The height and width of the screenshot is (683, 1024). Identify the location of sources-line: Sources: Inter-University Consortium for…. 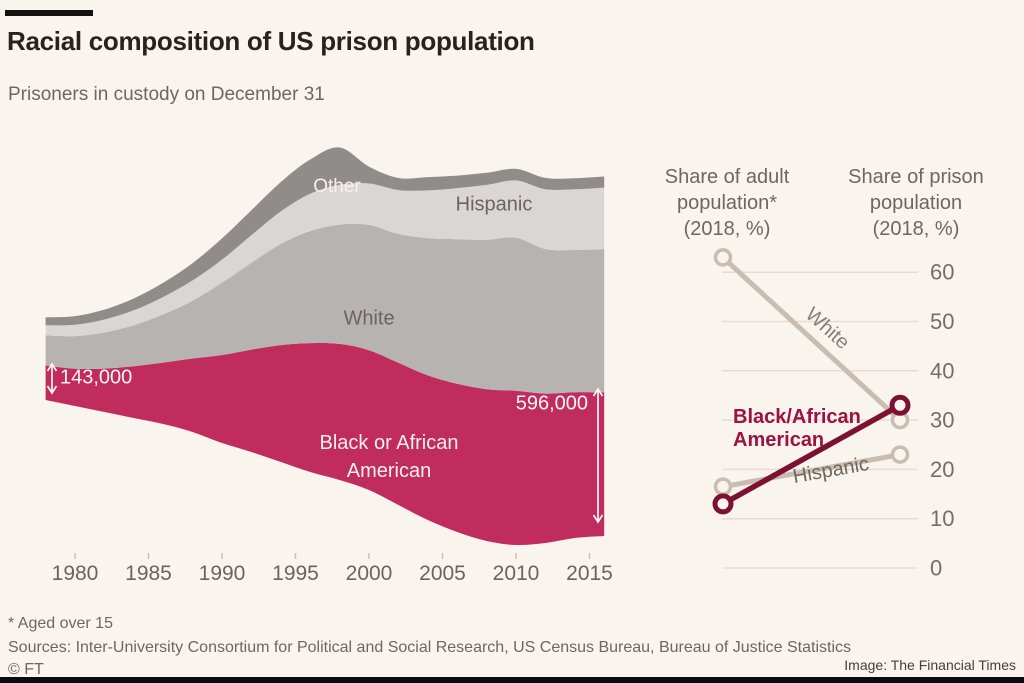
(430, 647).